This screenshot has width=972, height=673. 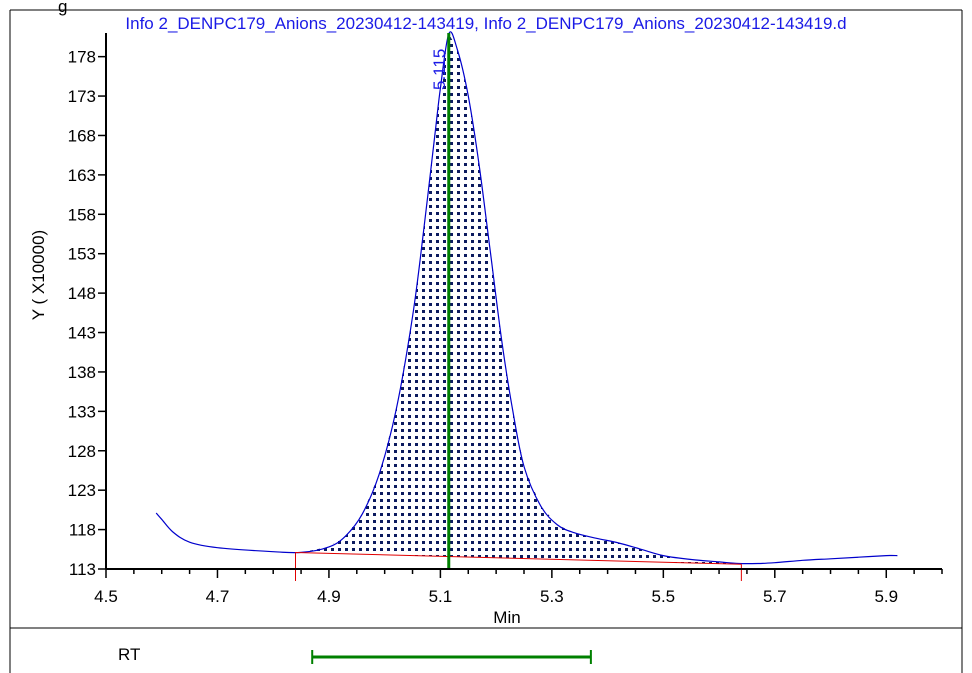 I want to click on y-tick-label: 113, so click(x=82, y=569).